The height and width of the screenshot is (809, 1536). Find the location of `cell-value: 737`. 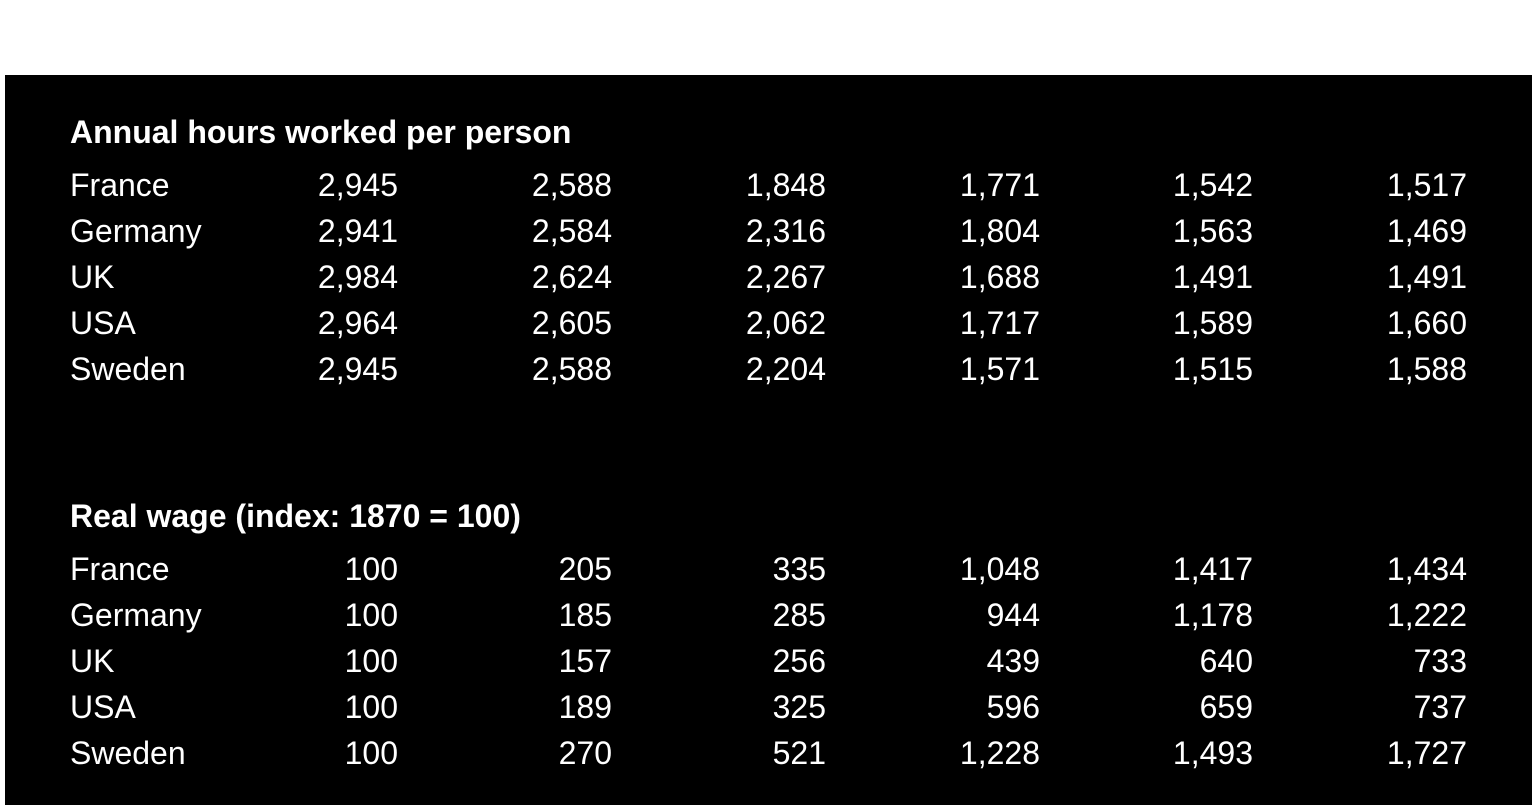

cell-value: 737 is located at coordinates (1440, 707).